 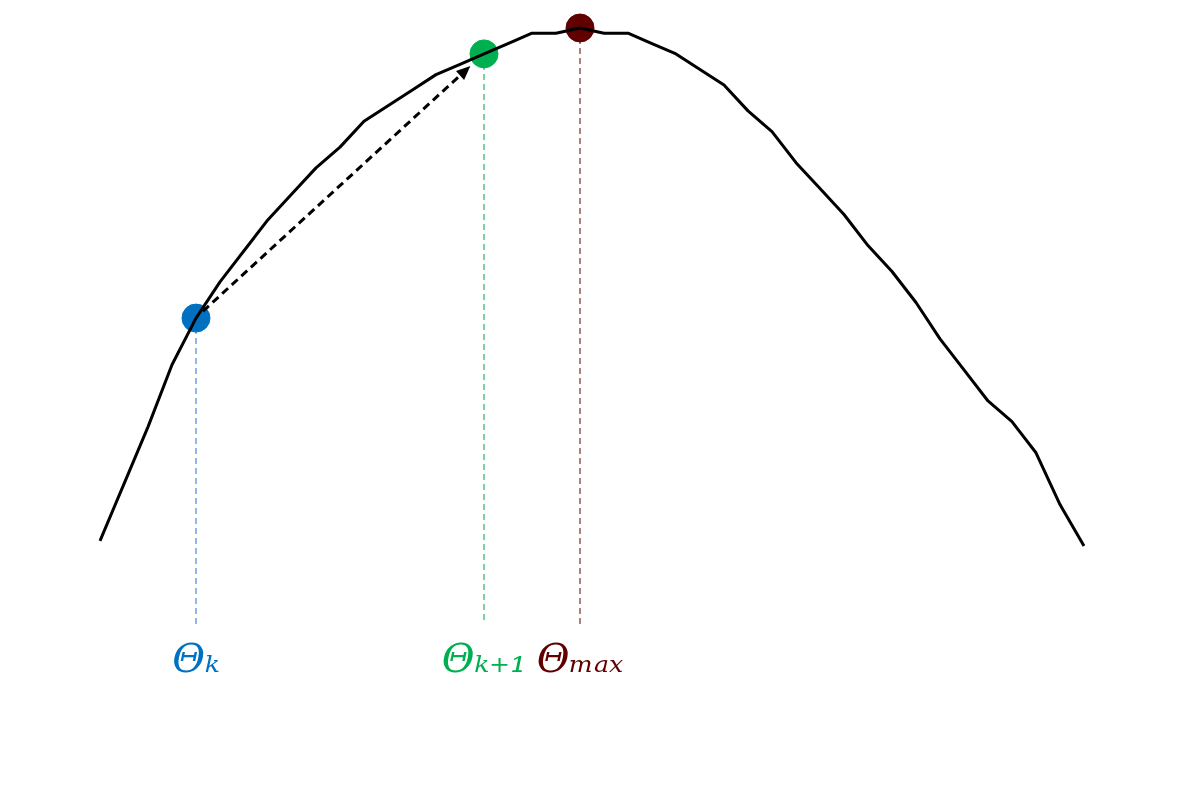 I want to click on x-tick-label: Θₘₐₓ, so click(x=580, y=658).